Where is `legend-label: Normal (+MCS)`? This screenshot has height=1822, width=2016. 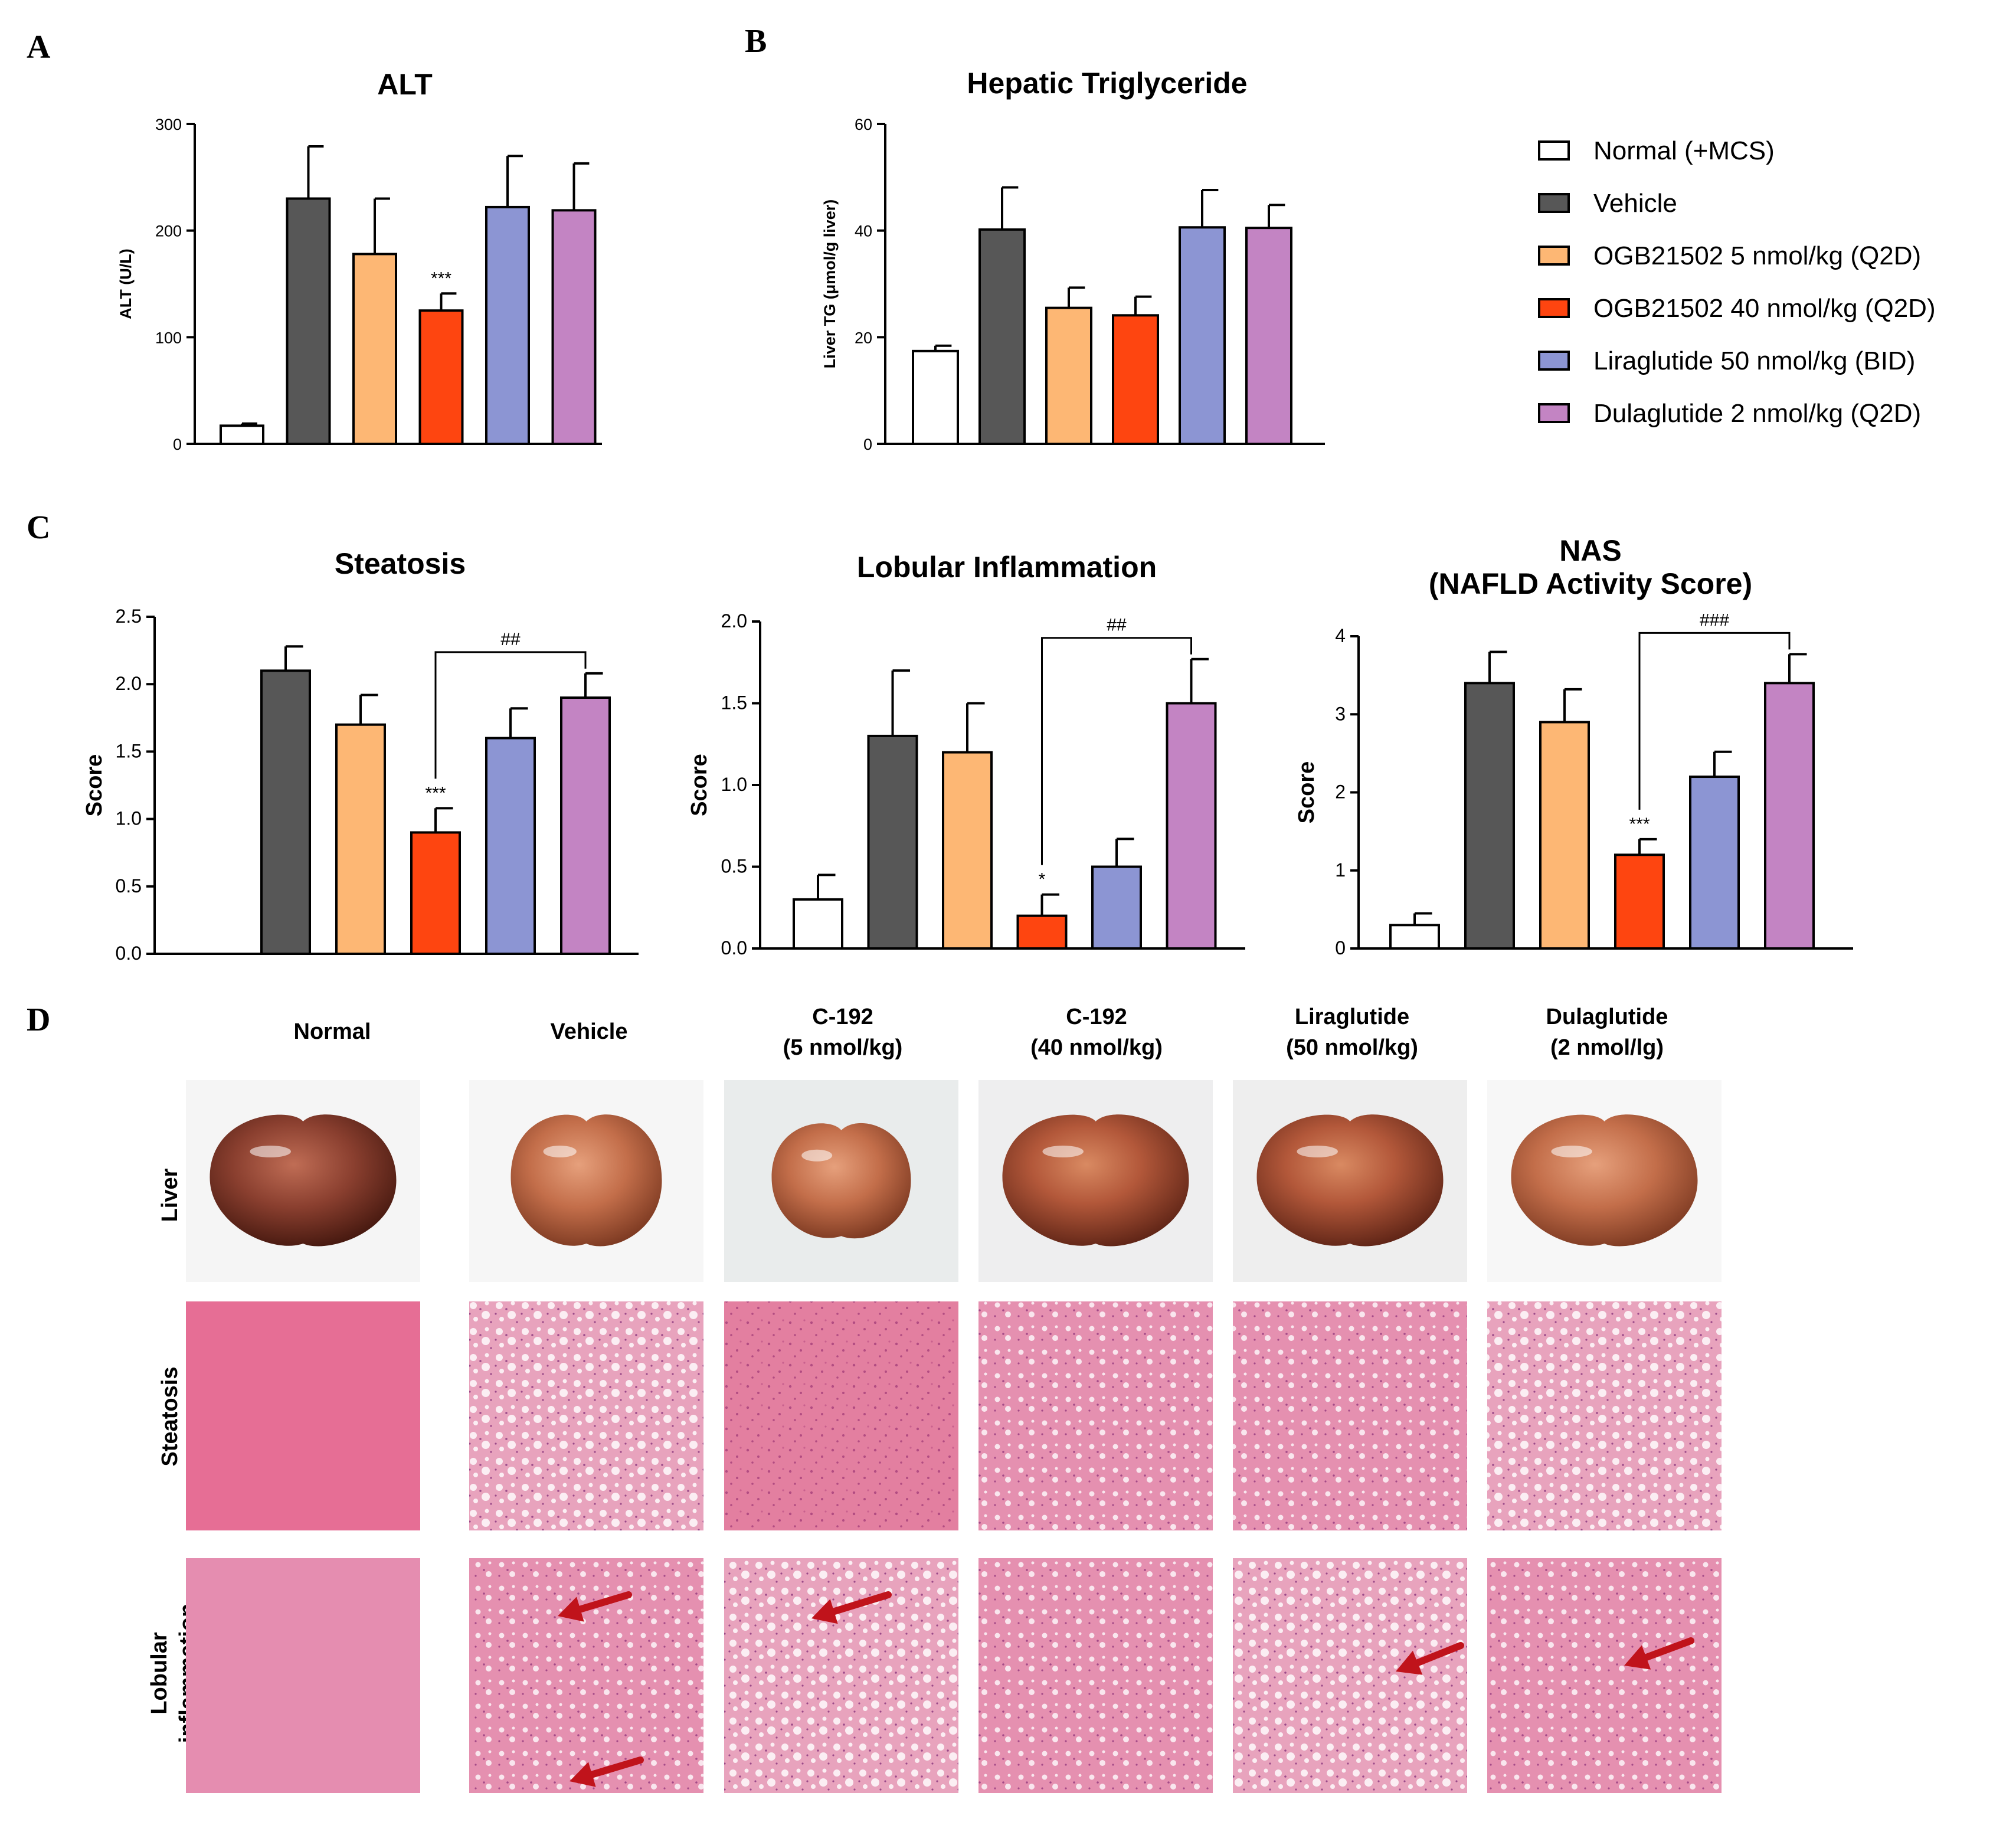
legend-label: Normal (+MCS) is located at coordinates (1684, 150).